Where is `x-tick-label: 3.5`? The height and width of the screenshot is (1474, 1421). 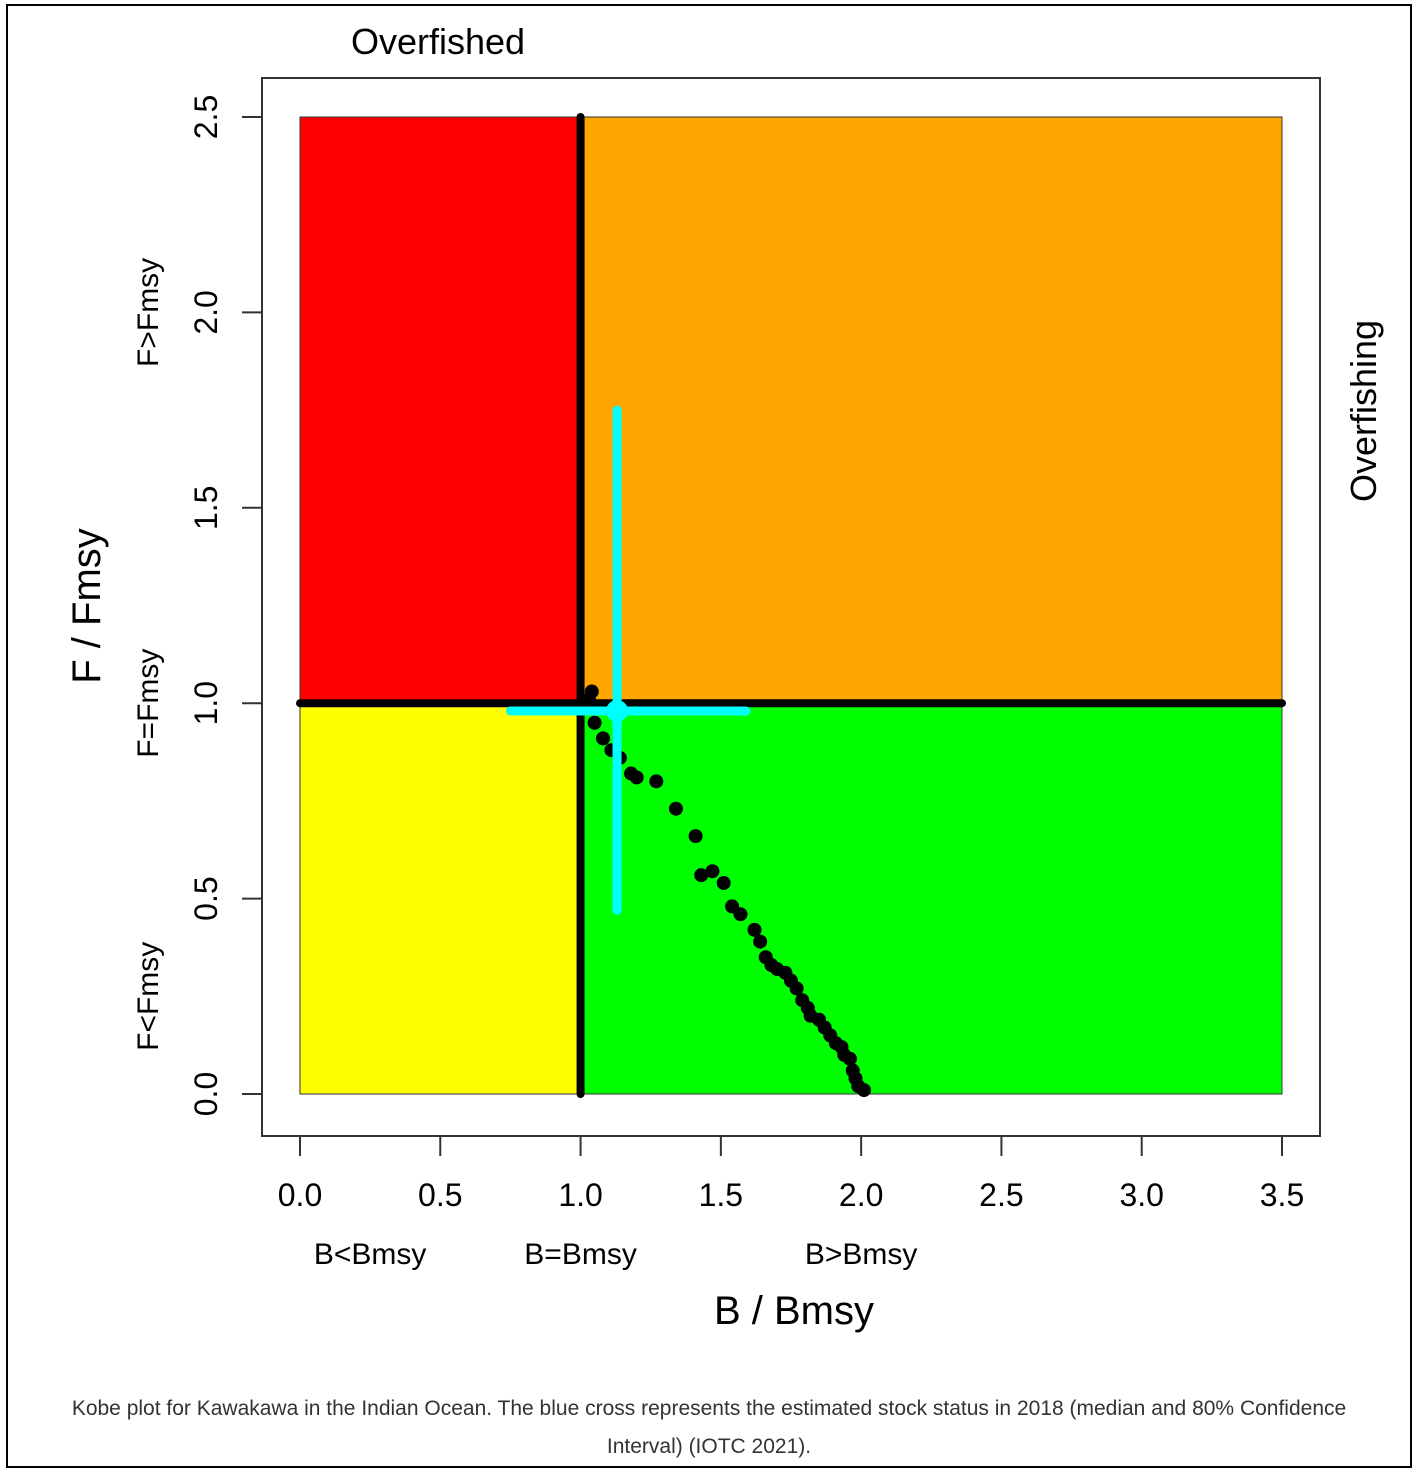 x-tick-label: 3.5 is located at coordinates (1282, 1195).